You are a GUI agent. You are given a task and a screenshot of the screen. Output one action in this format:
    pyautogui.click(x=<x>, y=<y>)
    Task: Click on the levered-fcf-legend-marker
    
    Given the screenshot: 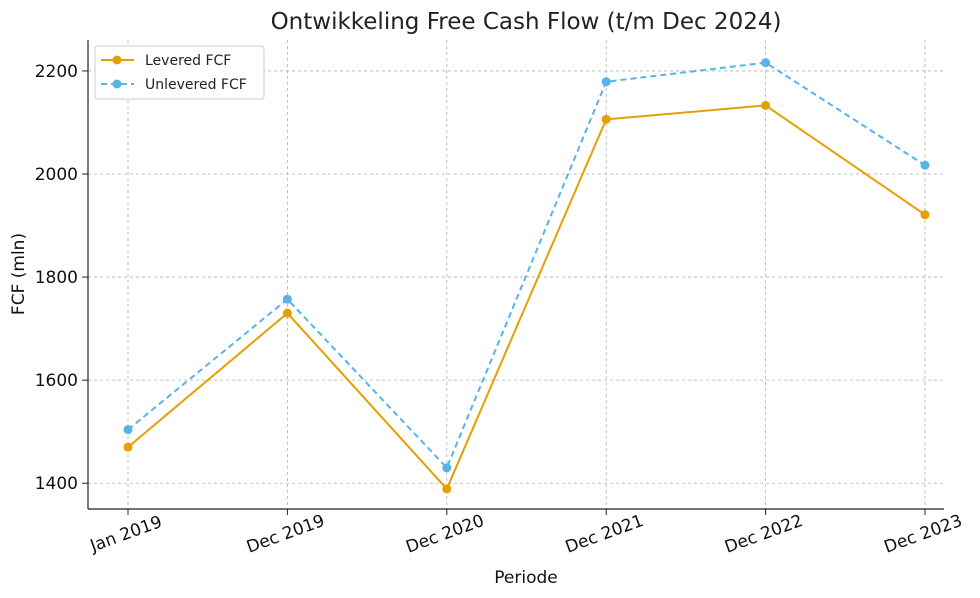 What is the action you would take?
    pyautogui.click(x=117, y=60)
    